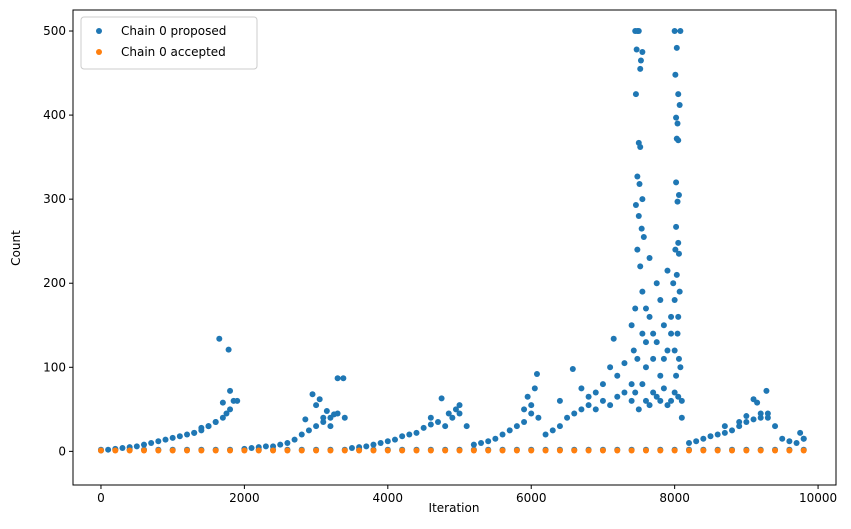 Image resolution: width=851 pixels, height=529 pixels. What do you see at coordinates (818, 498) in the screenshot?
I see `x-tick-label: 10000` at bounding box center [818, 498].